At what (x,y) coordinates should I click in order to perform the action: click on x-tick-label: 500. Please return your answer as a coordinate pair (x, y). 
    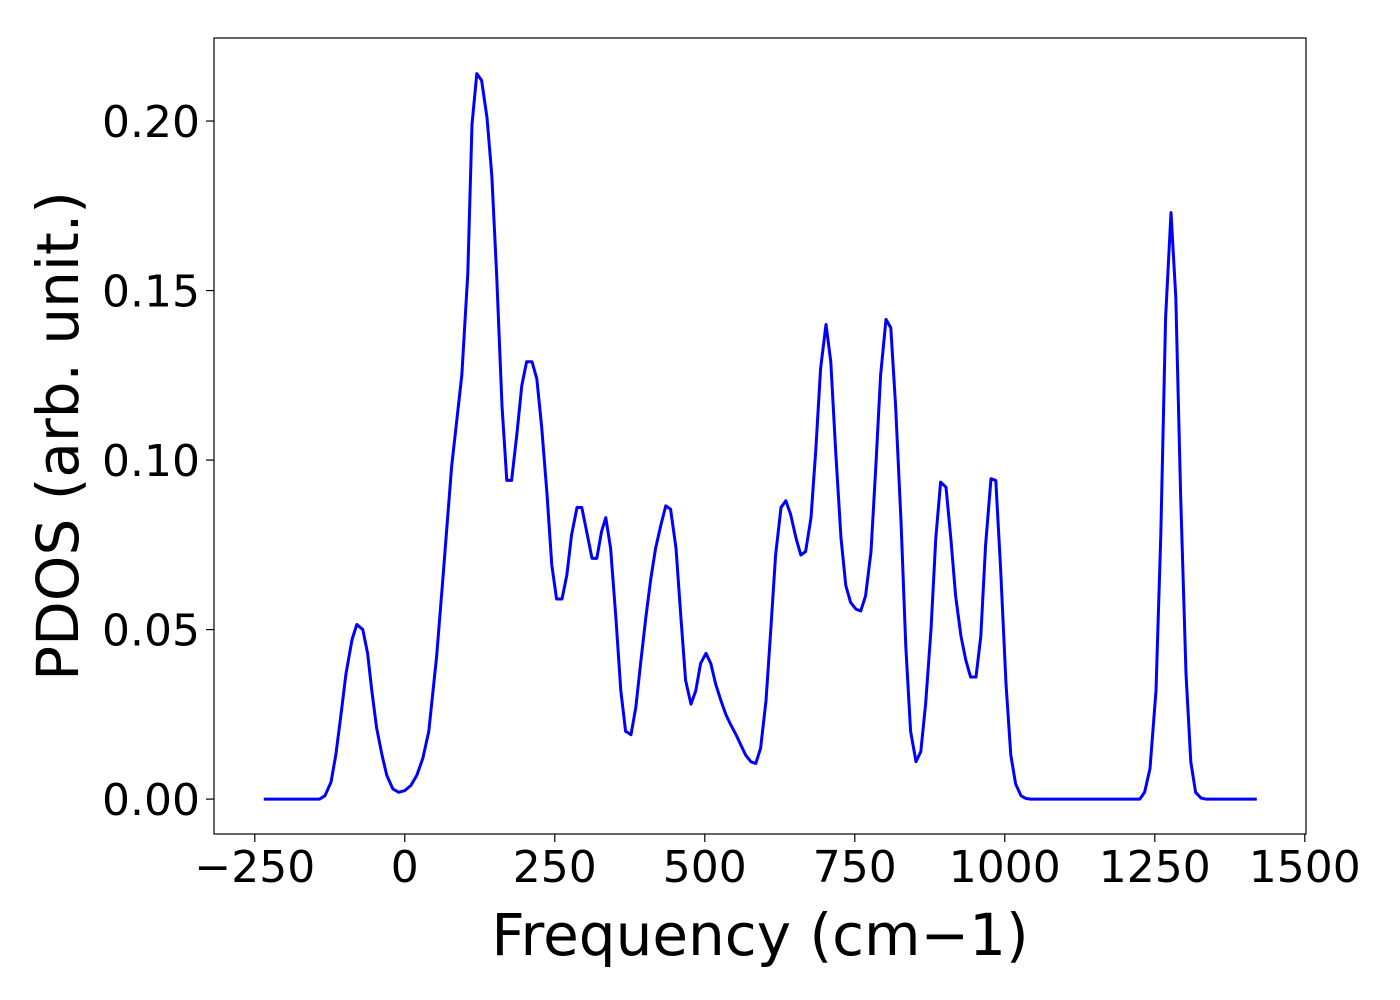
    Looking at the image, I should click on (705, 867).